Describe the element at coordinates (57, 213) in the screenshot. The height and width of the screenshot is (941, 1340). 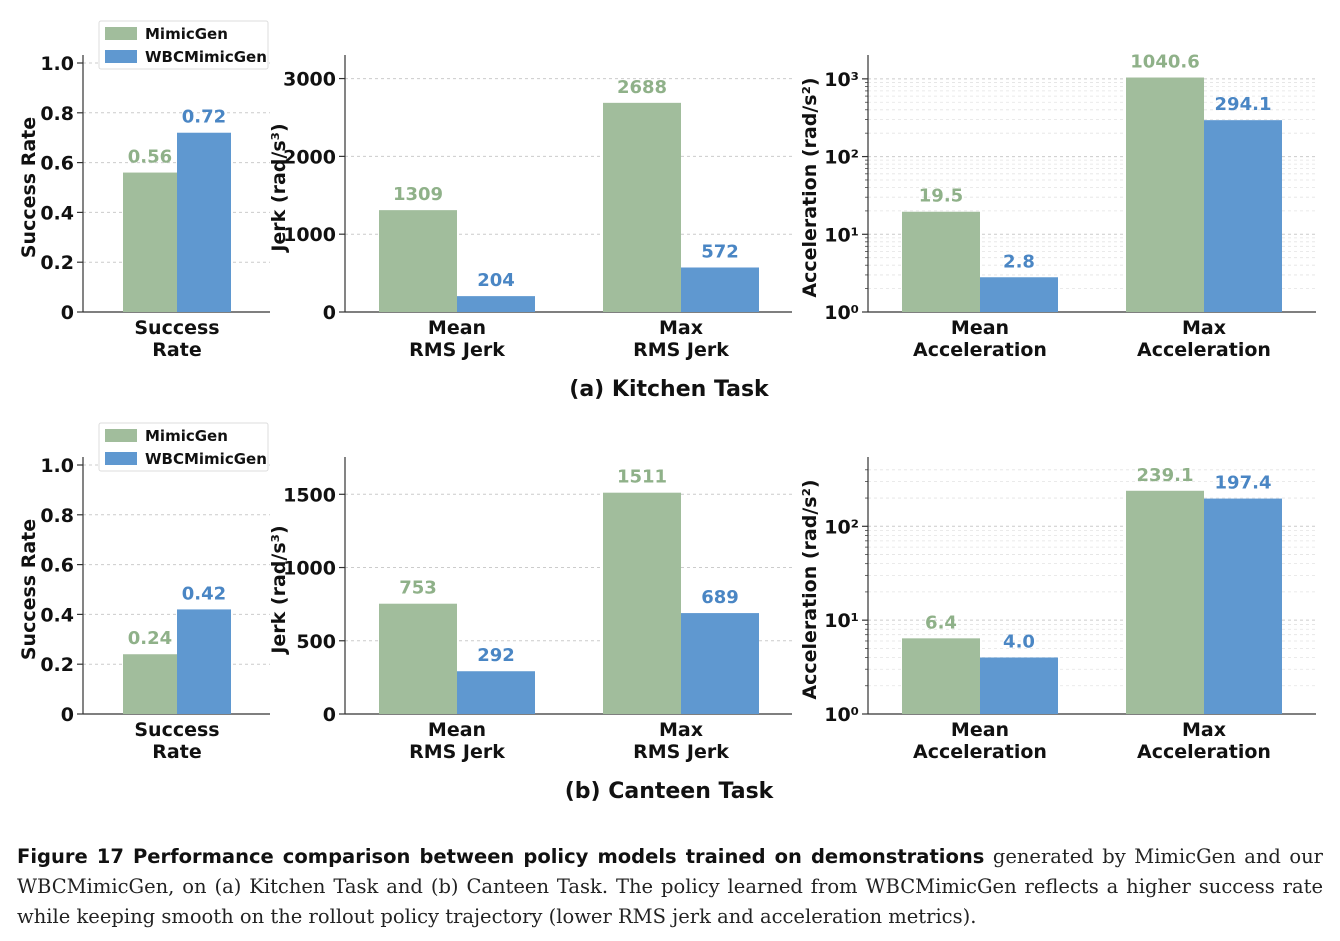
I see `y-tick-label: 0.4` at that location.